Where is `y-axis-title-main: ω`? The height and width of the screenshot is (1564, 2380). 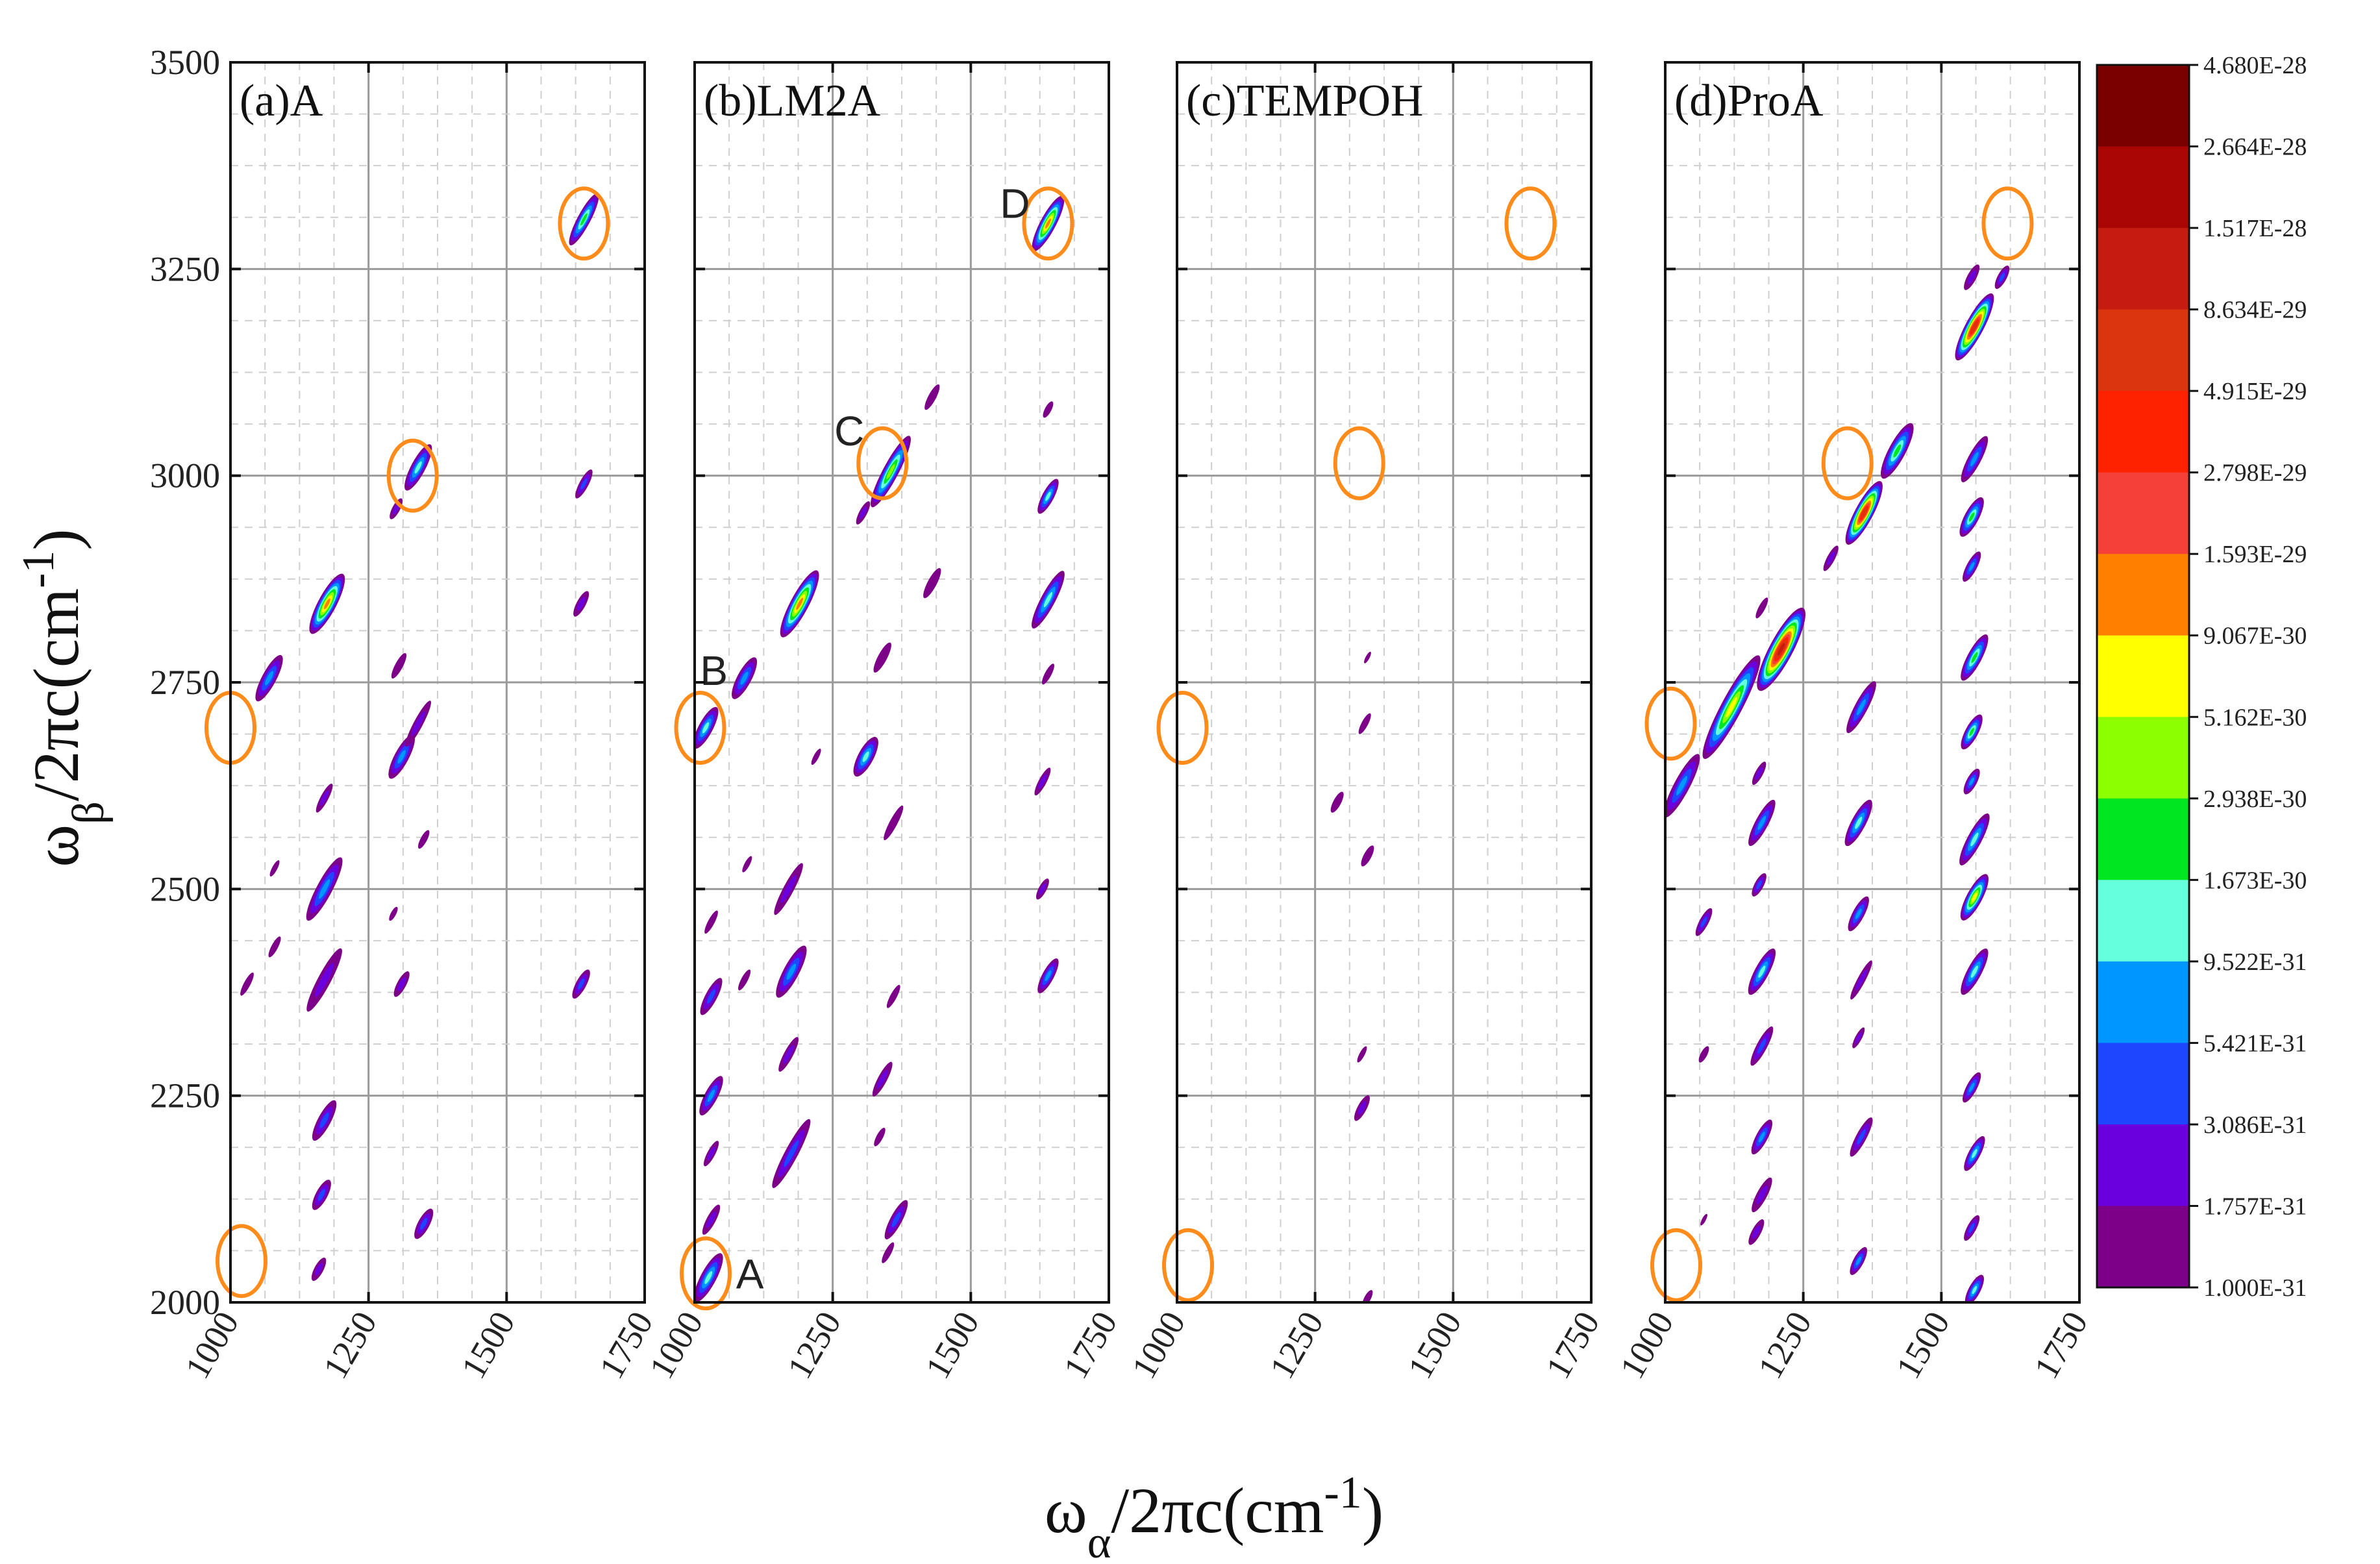 y-axis-title-main: ω is located at coordinates (56, 846).